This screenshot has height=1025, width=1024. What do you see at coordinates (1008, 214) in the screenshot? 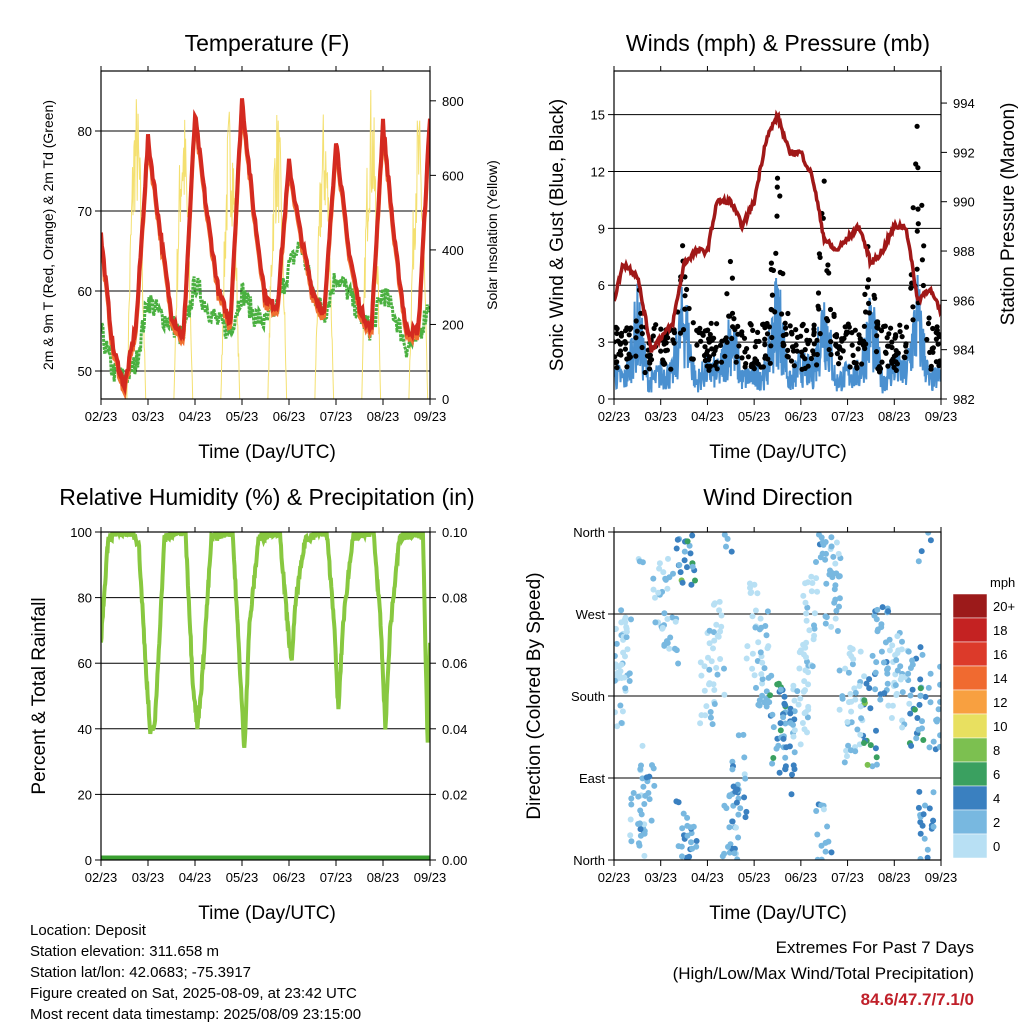
I see `winds-ylabel-right: Station Pressure (Maroon)` at bounding box center [1008, 214].